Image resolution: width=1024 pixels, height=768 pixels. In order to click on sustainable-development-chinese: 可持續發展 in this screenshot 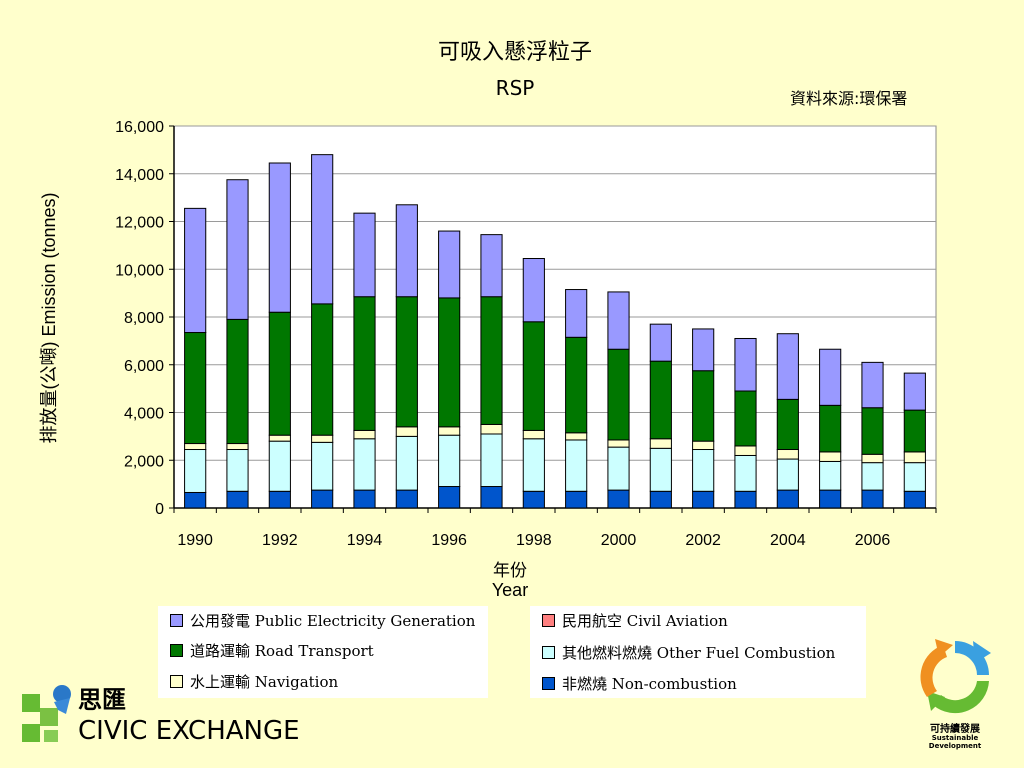, I will do `click(955, 729)`.